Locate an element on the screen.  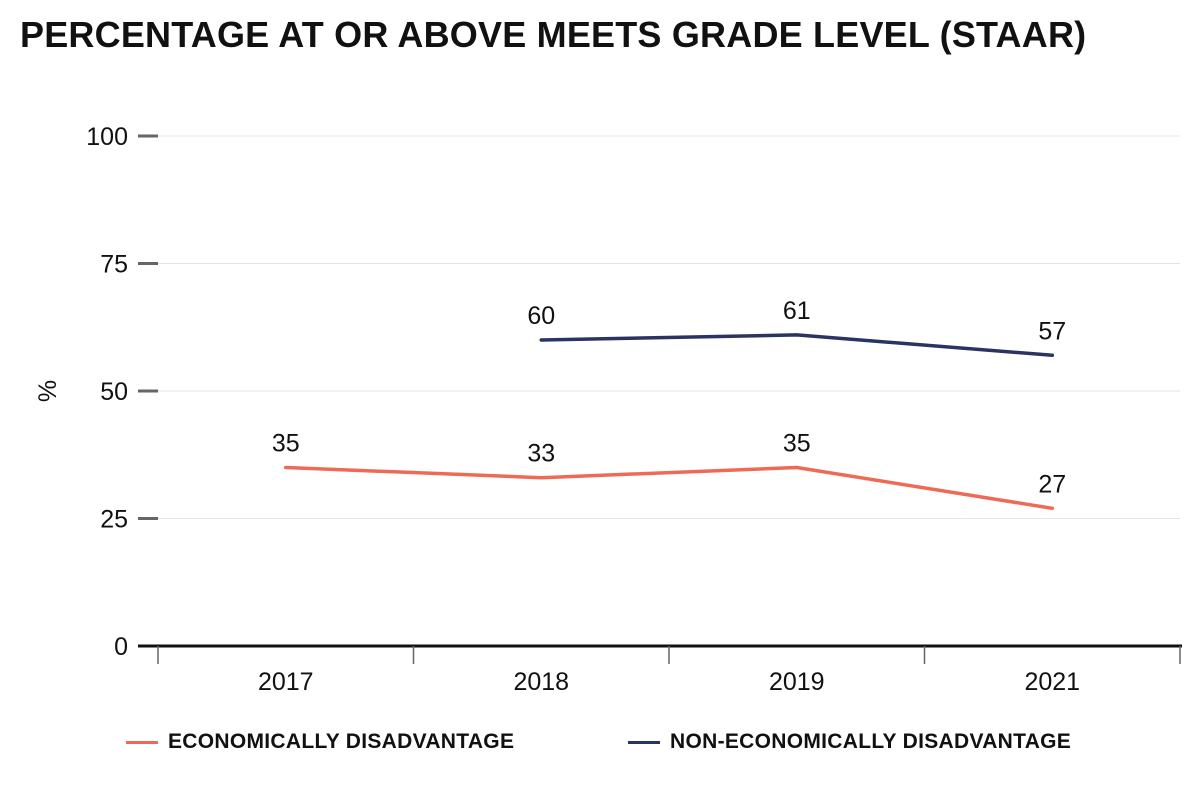
data-point-non-economically-disadvantage-2019 is located at coordinates (797, 335).